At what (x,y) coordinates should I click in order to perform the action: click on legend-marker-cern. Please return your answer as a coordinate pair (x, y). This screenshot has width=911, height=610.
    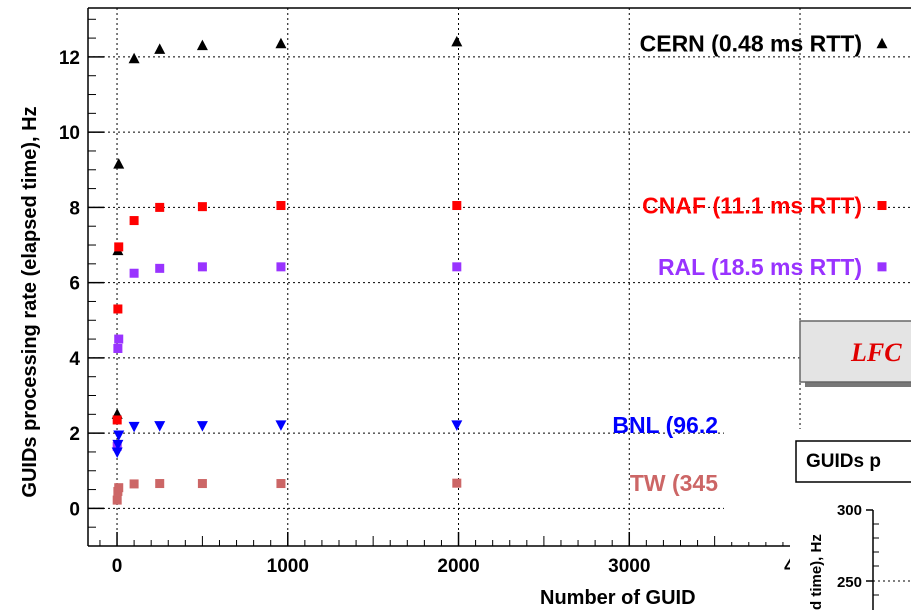
    Looking at the image, I should click on (882, 43).